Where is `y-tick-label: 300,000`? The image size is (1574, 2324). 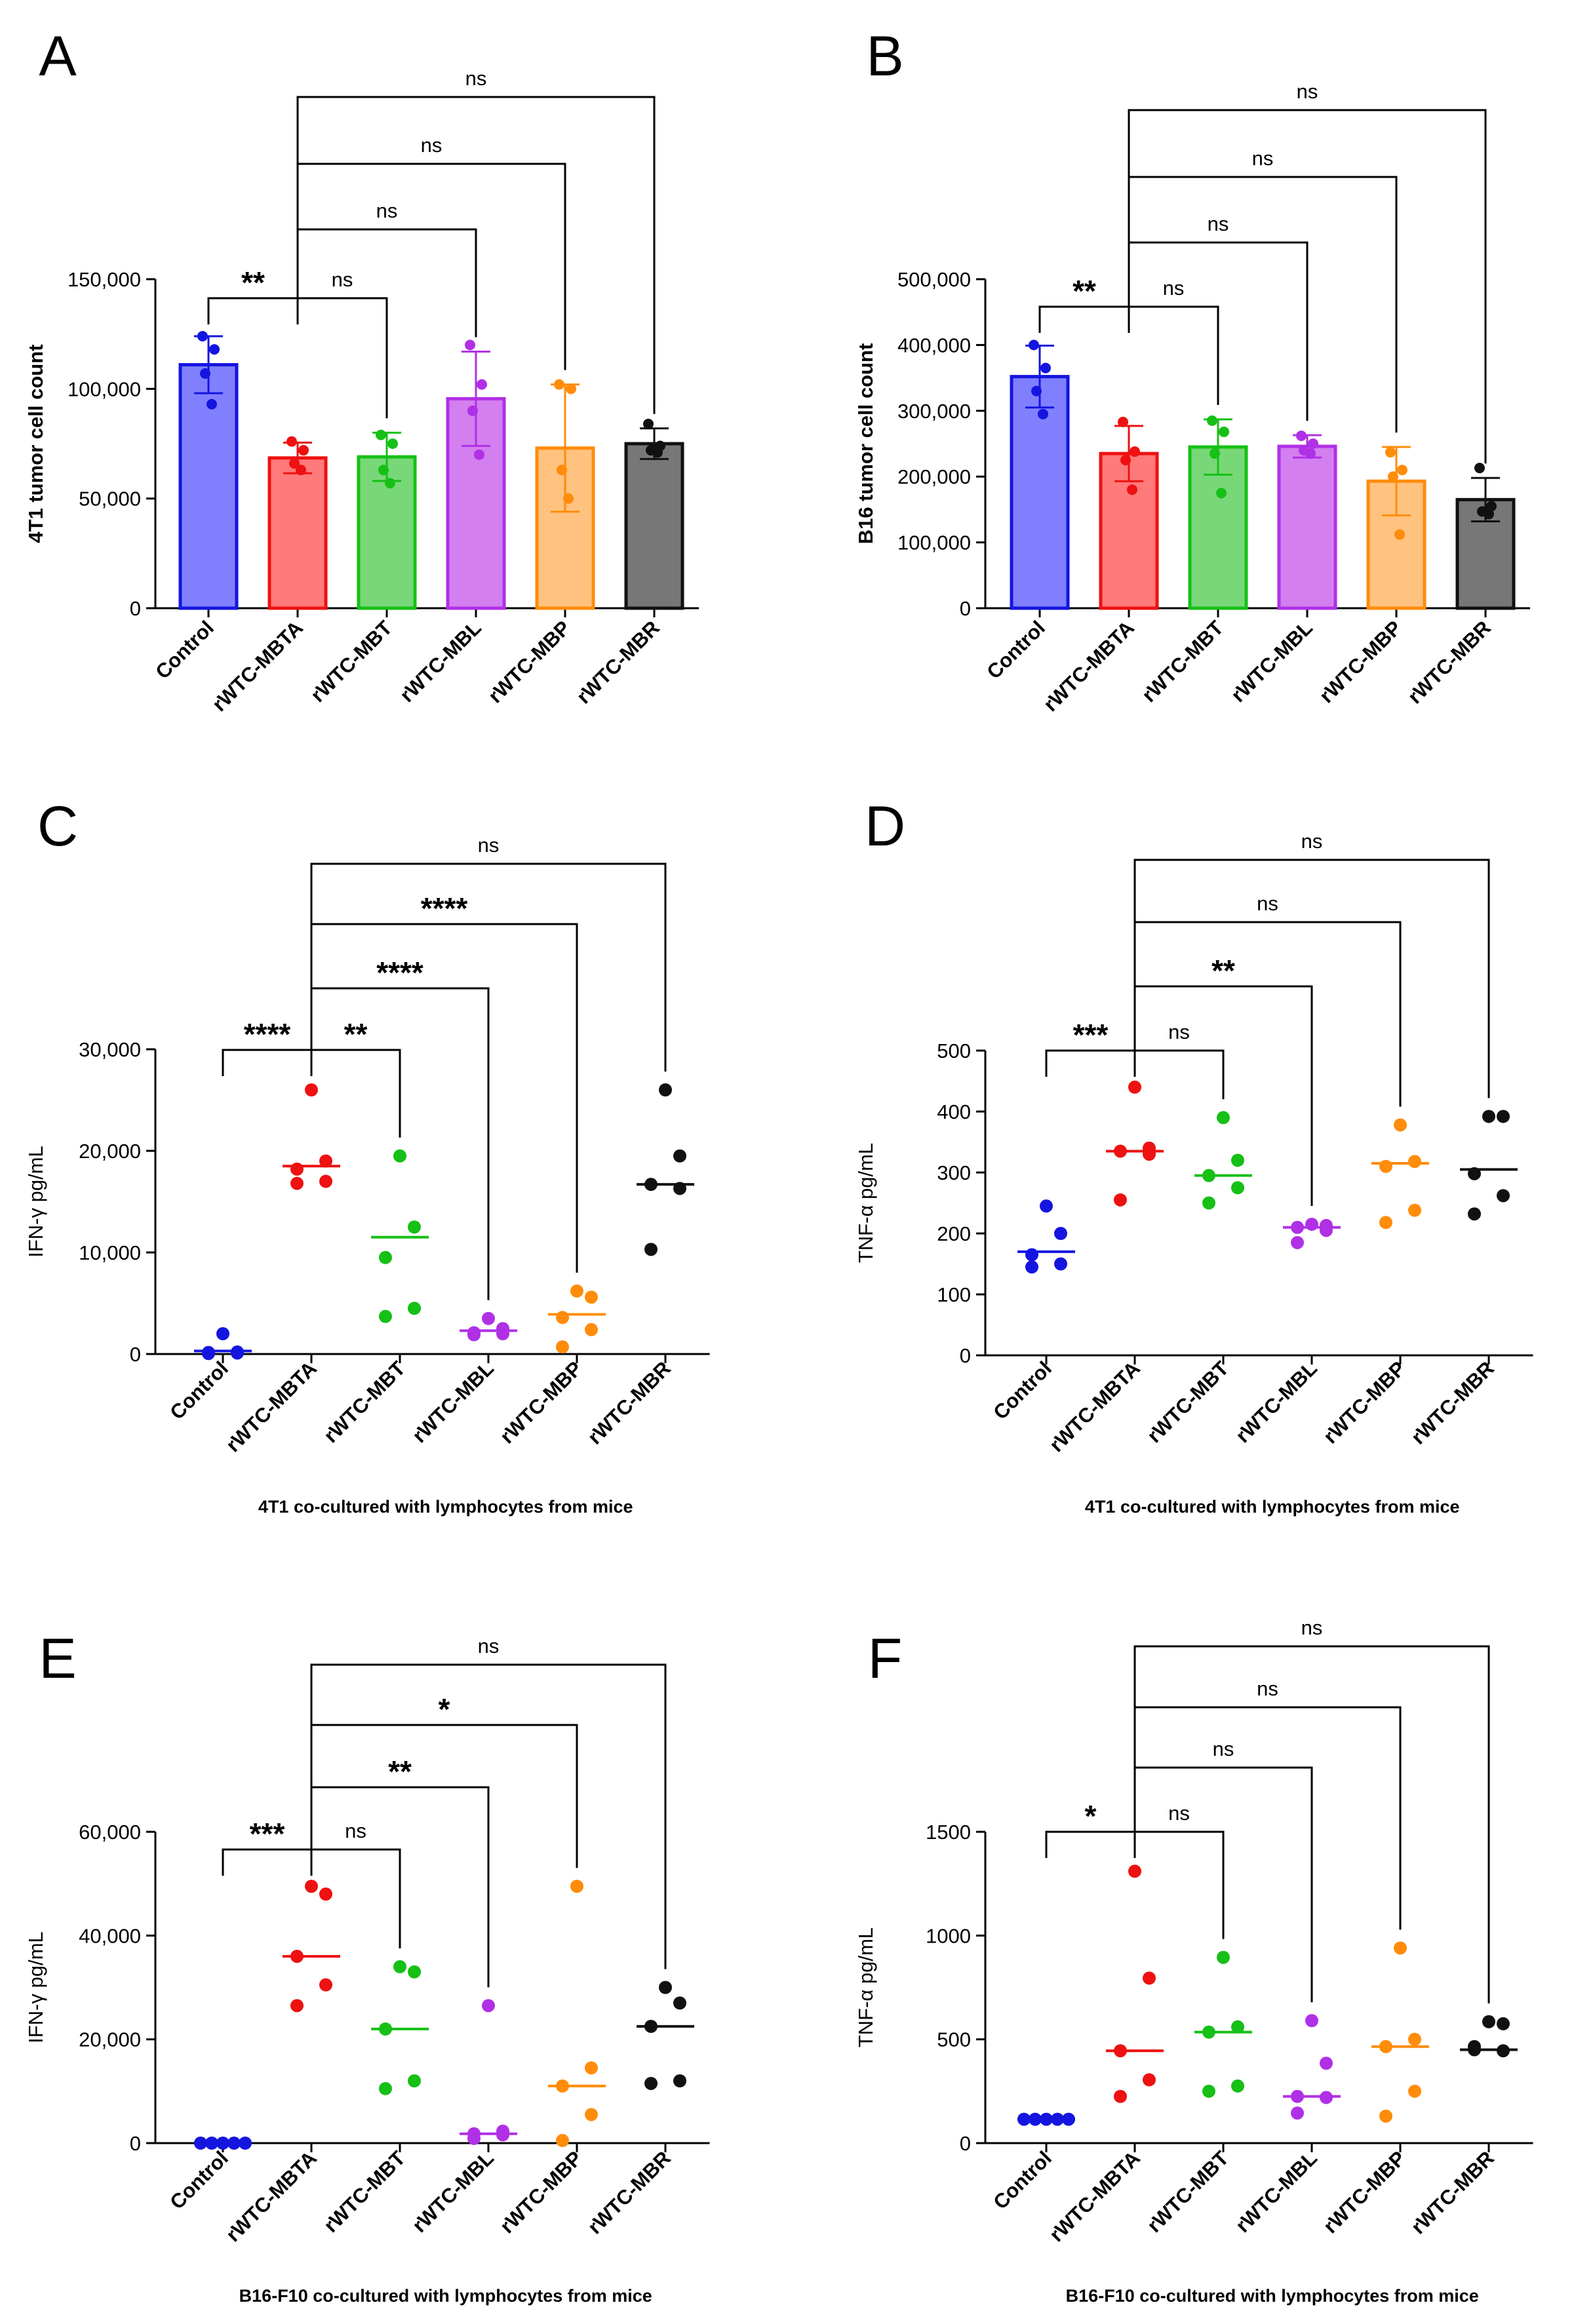
y-tick-label: 300,000 is located at coordinates (934, 412).